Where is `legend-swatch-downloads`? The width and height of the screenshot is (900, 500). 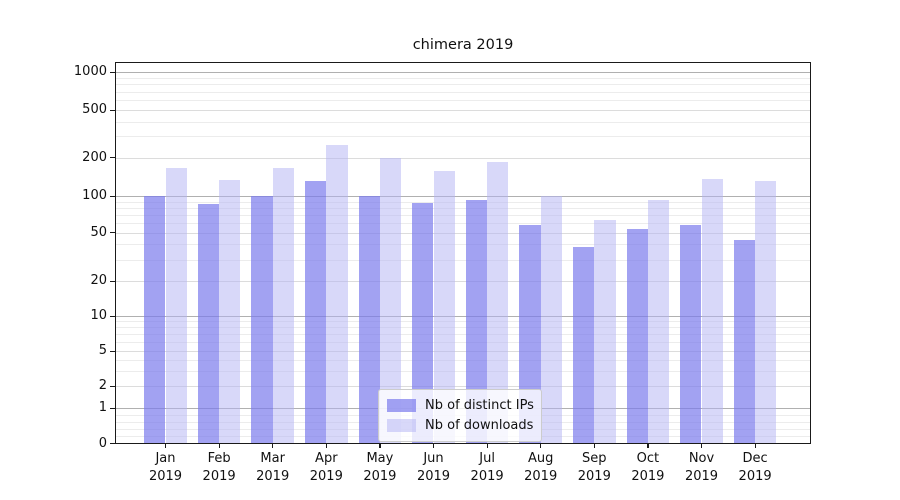 legend-swatch-downloads is located at coordinates (401, 425).